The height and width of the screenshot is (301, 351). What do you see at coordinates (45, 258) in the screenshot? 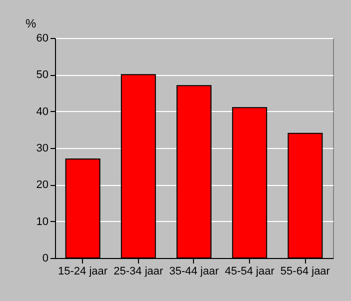
I see `y-tick-label: 0` at bounding box center [45, 258].